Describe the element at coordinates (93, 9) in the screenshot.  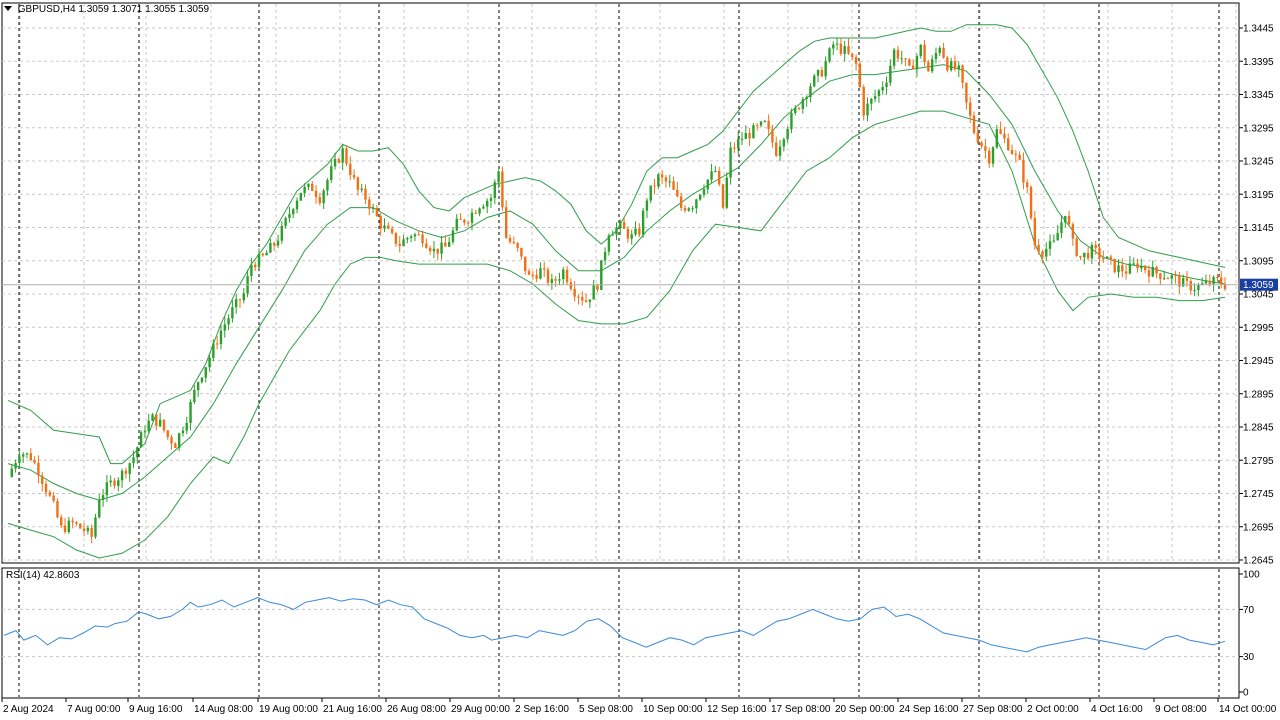
I see `open-value: 1.3059` at that location.